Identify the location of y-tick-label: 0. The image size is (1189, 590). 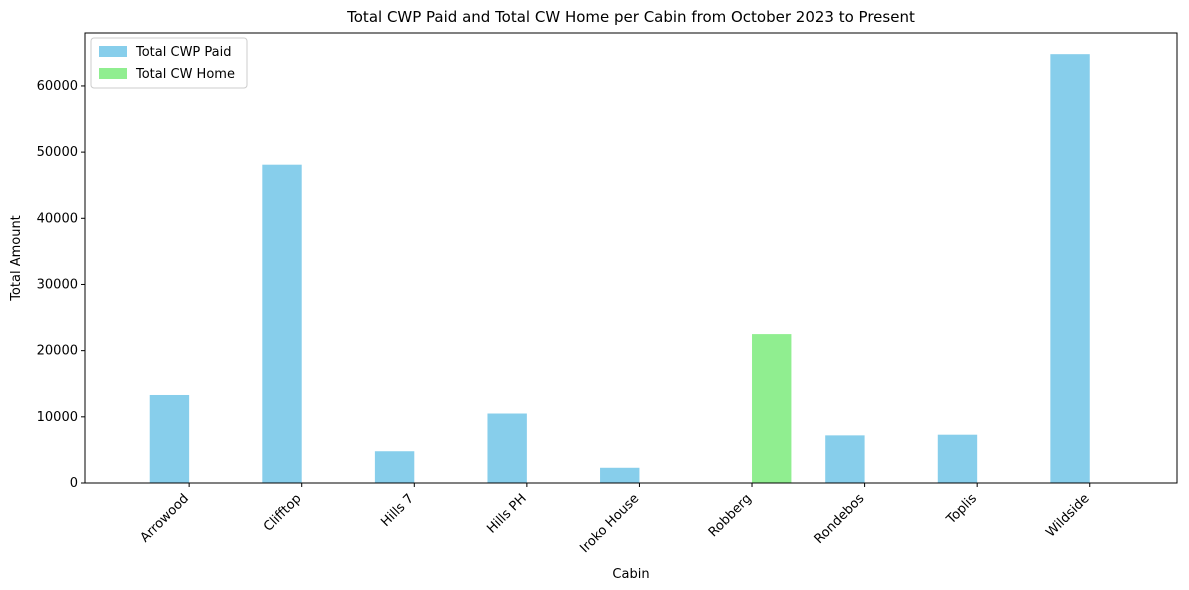
(74, 483).